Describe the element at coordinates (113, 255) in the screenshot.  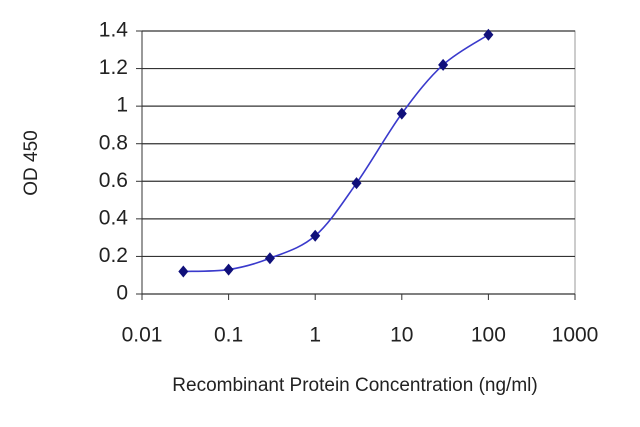
I see `y-tick-label: 0.2` at that location.